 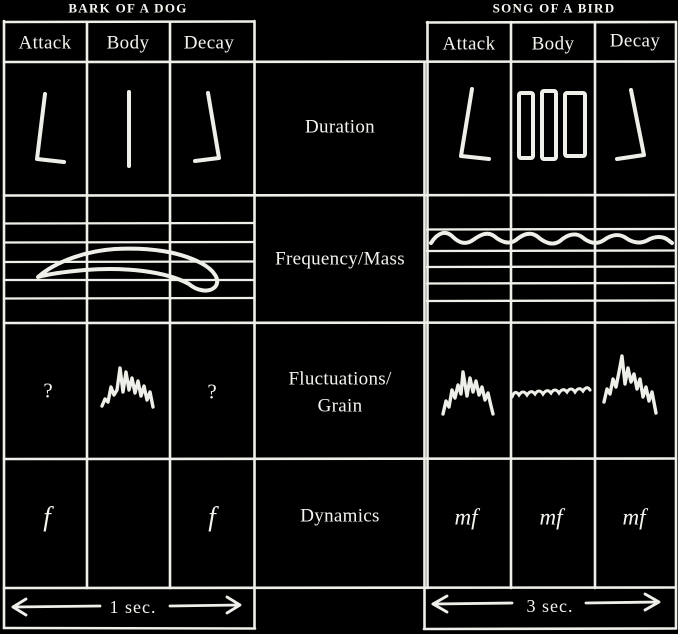 What do you see at coordinates (207, 127) in the screenshot?
I see `dog-duration-decay-glyph` at bounding box center [207, 127].